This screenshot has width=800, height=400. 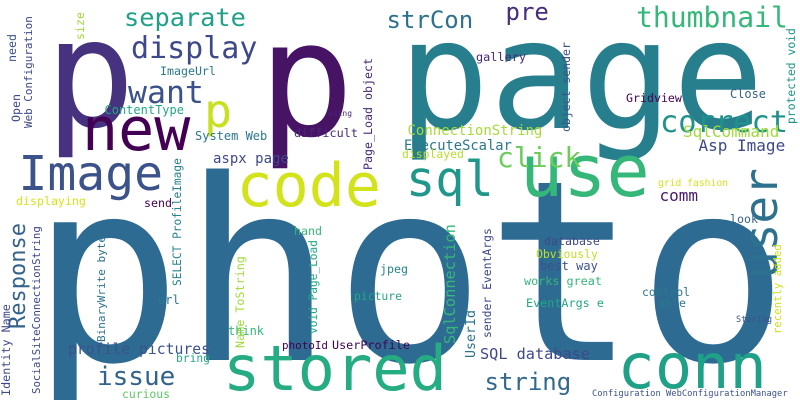 I want to click on word-want: want, so click(x=166, y=93).